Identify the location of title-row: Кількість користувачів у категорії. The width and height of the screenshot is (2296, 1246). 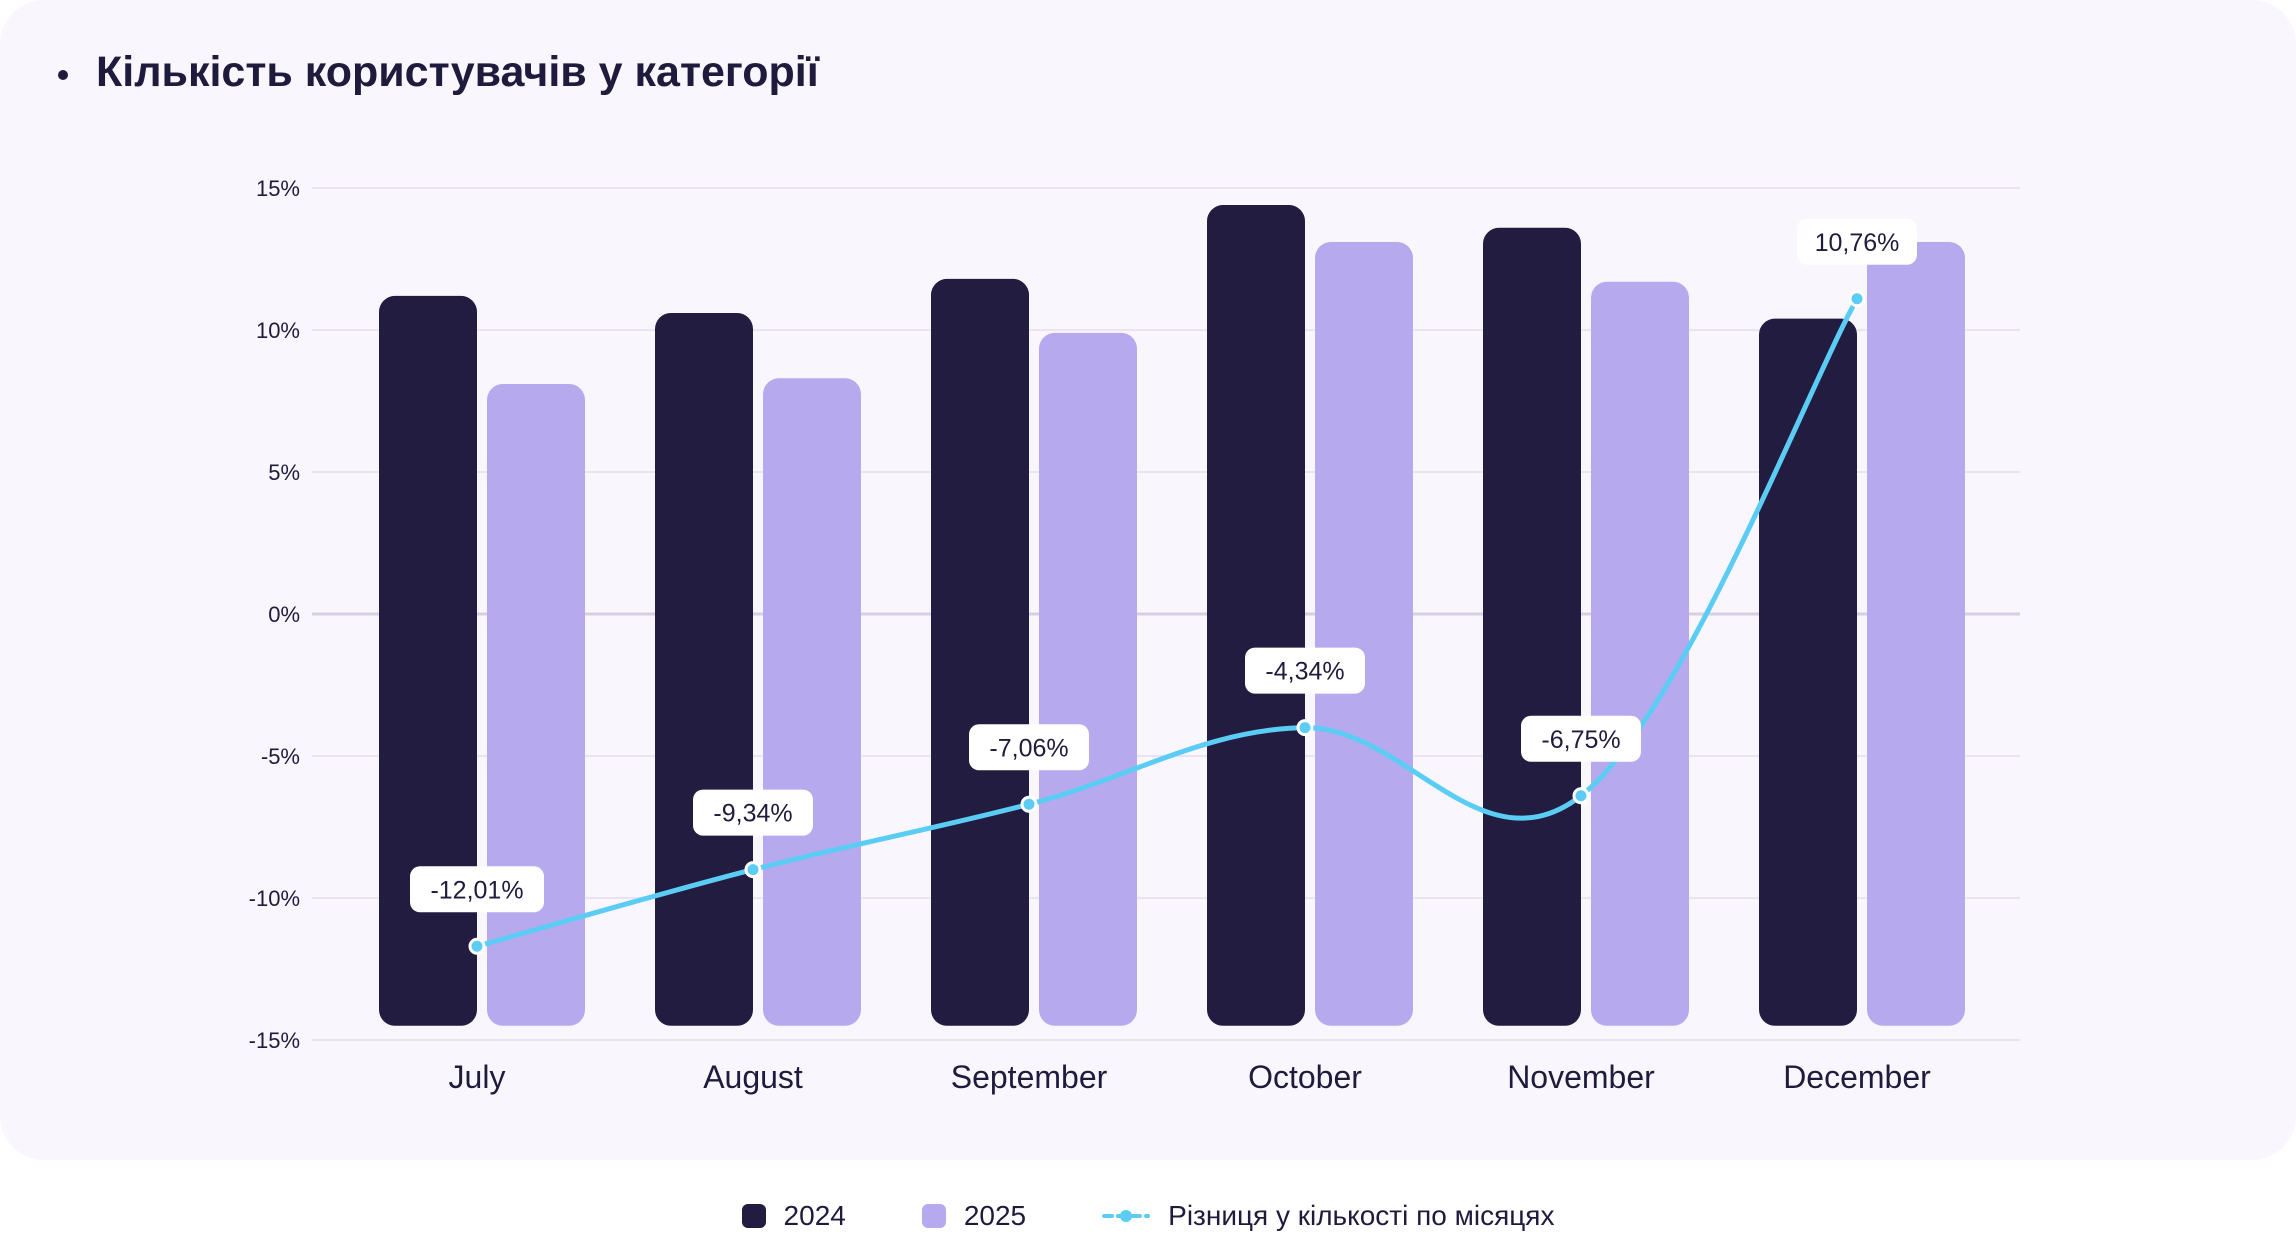
(438, 72).